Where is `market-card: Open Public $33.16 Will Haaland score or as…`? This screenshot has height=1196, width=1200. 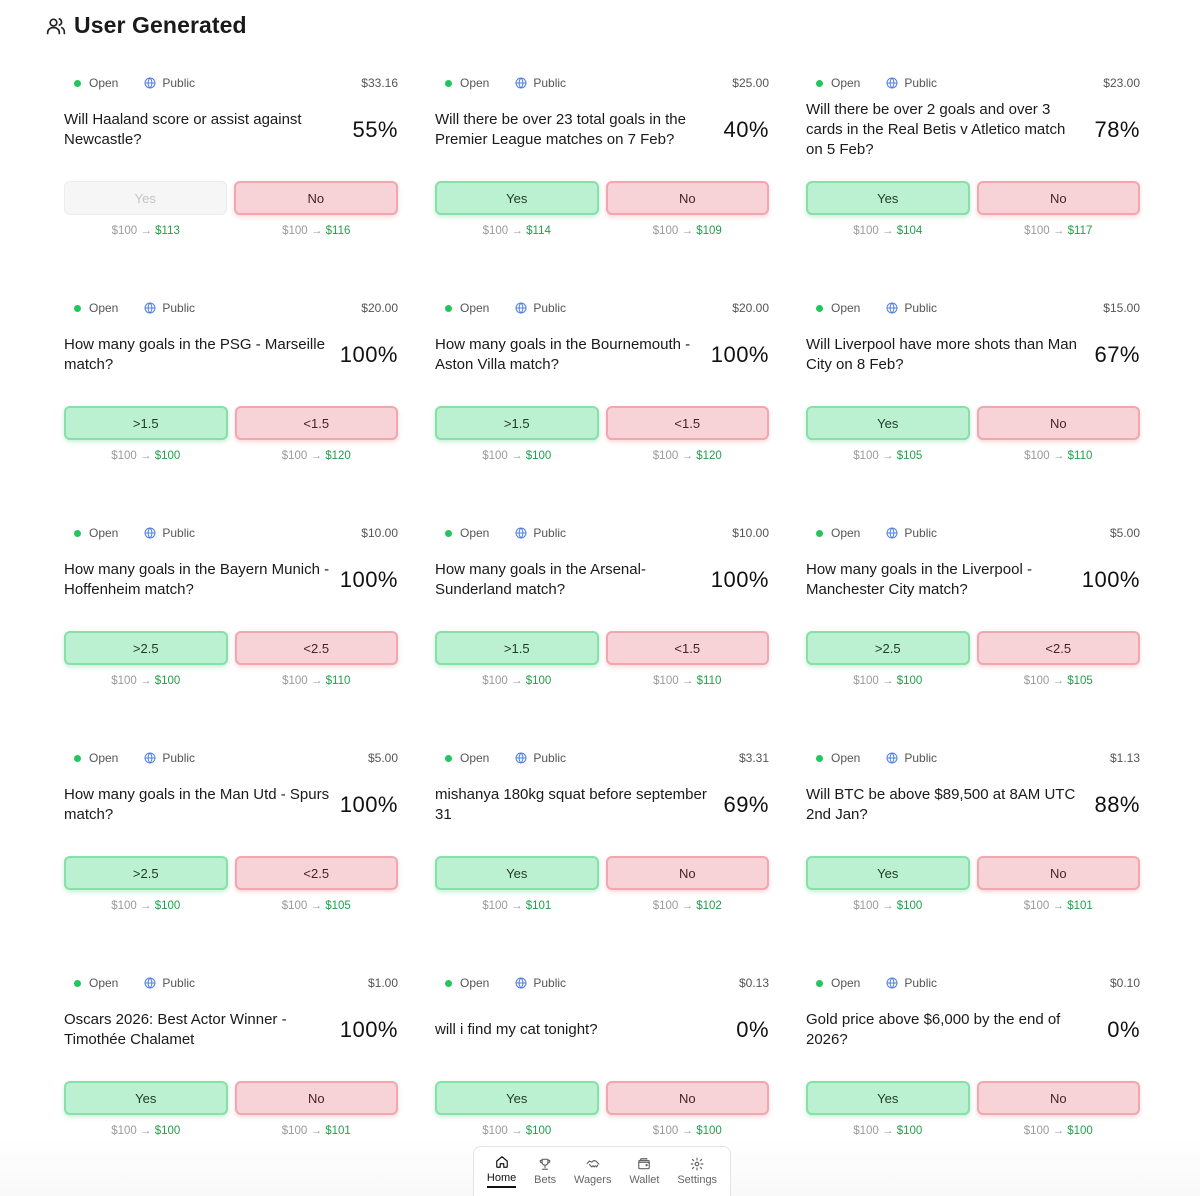 market-card: Open Public $33.16 Will Haaland score or as… is located at coordinates (231, 176).